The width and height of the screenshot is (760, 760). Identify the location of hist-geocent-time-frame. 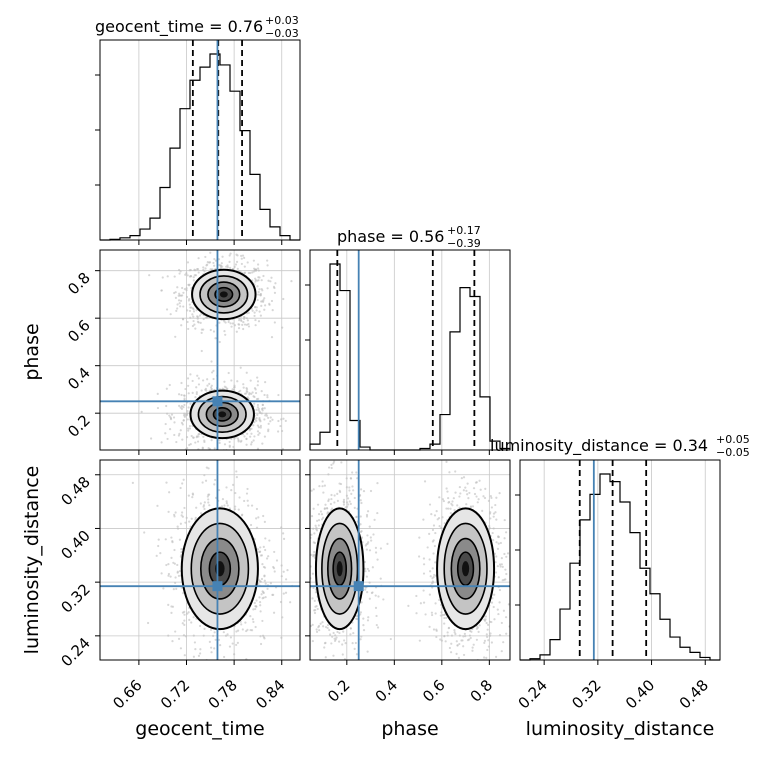
(200, 140).